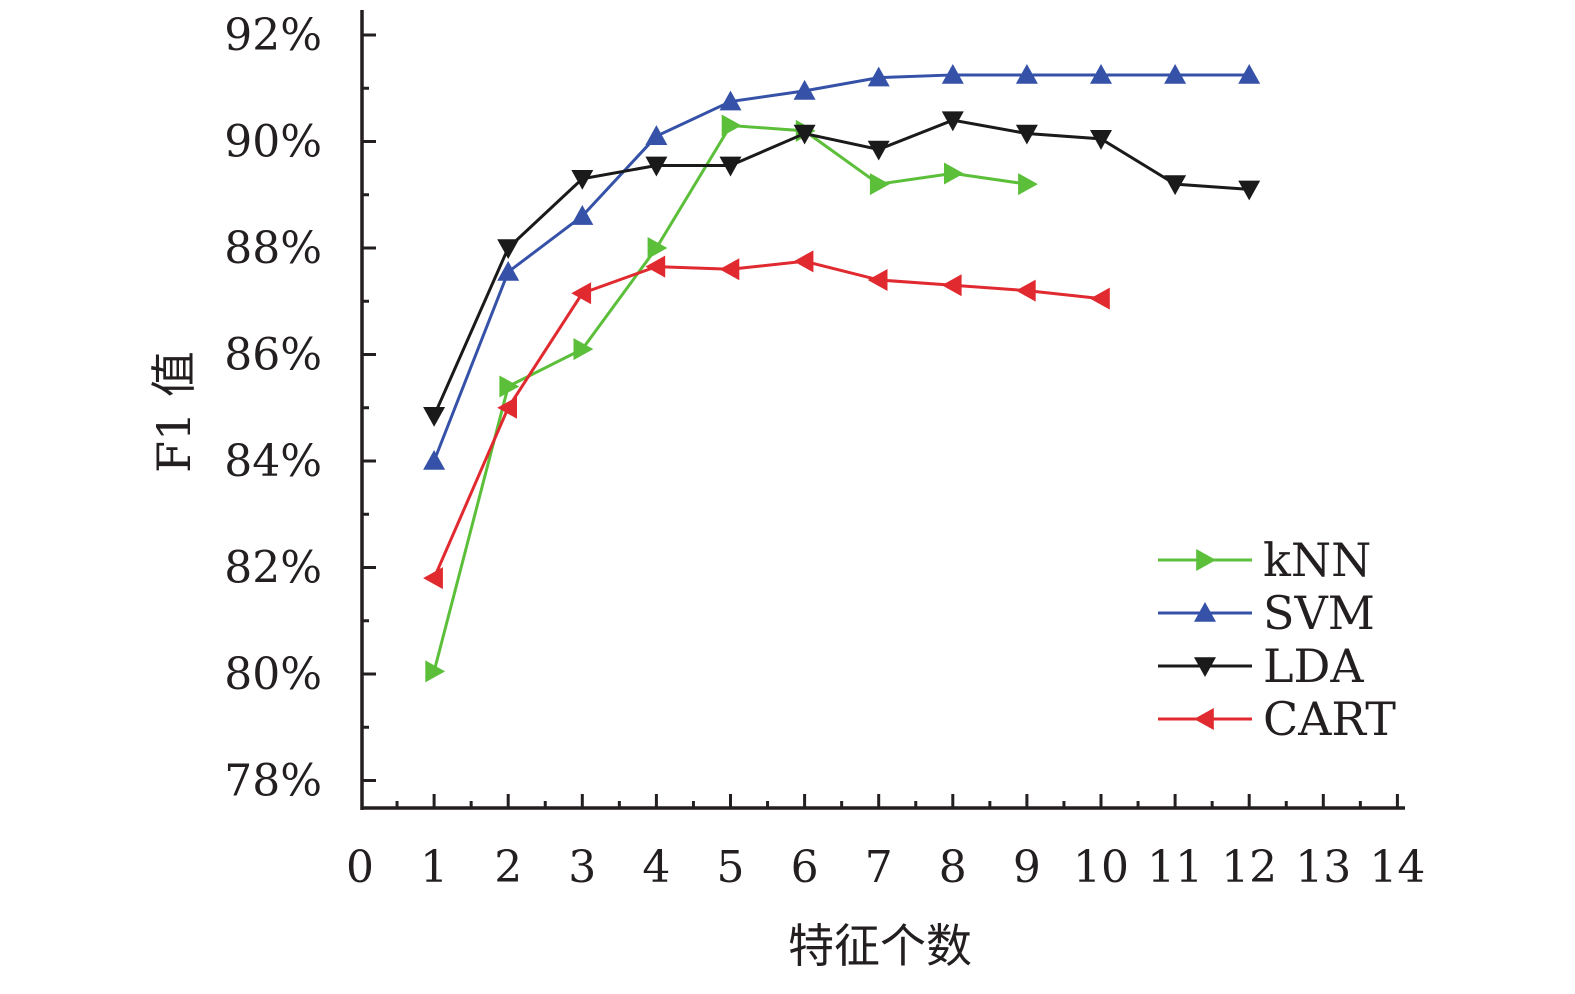  What do you see at coordinates (1261, 666) in the screenshot?
I see `legend-item-lda: LDA` at bounding box center [1261, 666].